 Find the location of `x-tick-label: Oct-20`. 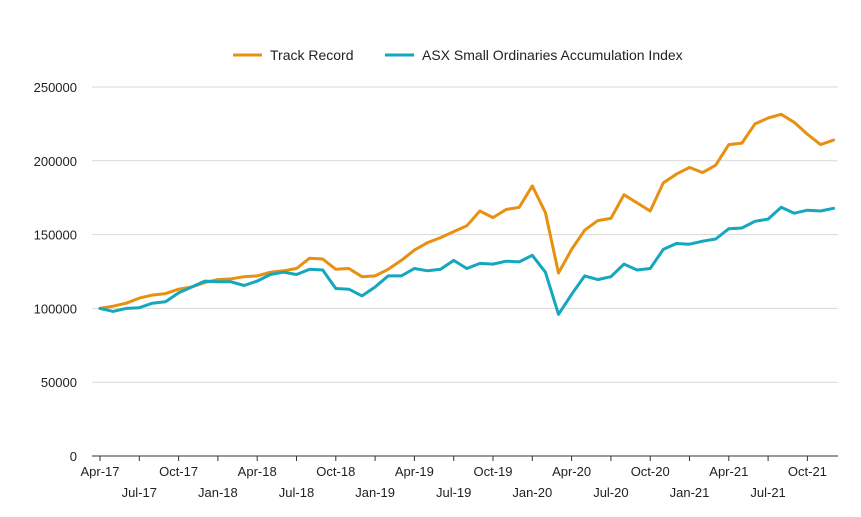

x-tick-label: Oct-20 is located at coordinates (650, 471).